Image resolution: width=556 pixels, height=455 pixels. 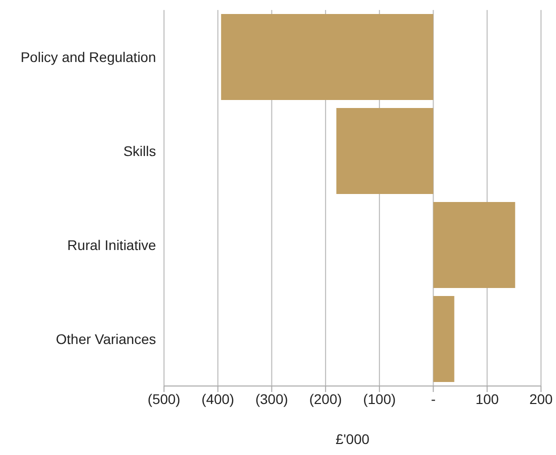 What do you see at coordinates (271, 398) in the screenshot?
I see `x-tick-label: (300)` at bounding box center [271, 398].